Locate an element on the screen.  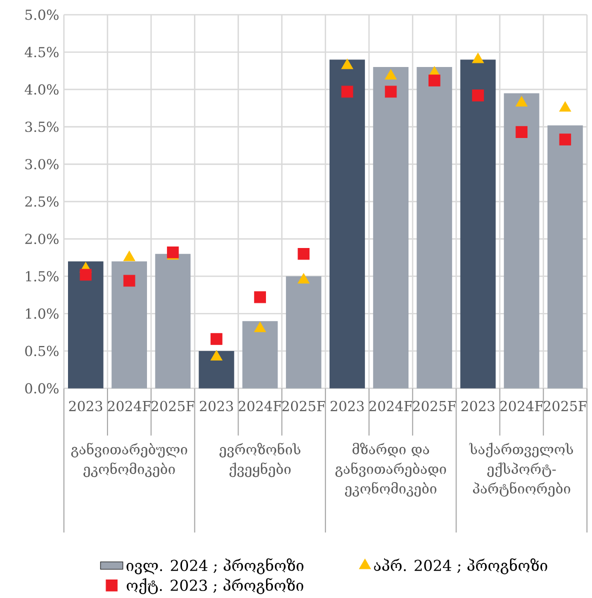
y-tick-label: 3.0% is located at coordinates (42, 164).